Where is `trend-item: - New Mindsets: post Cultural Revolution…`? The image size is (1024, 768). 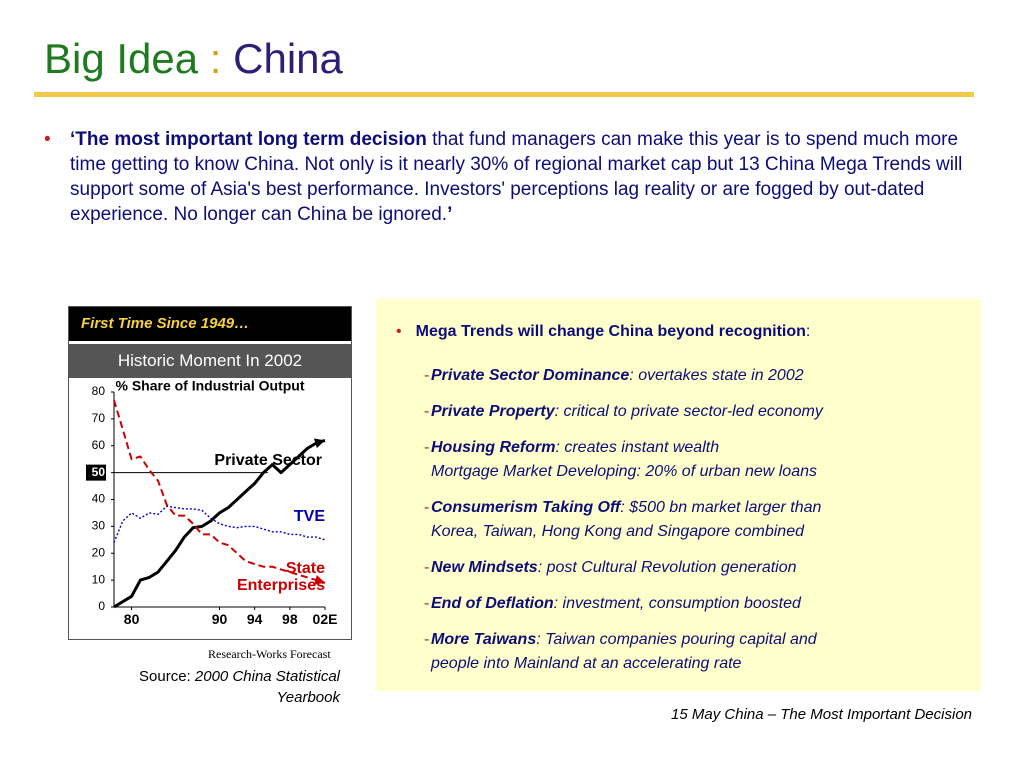 trend-item: - New Mindsets: post Cultural Revolution… is located at coordinates (610, 568).